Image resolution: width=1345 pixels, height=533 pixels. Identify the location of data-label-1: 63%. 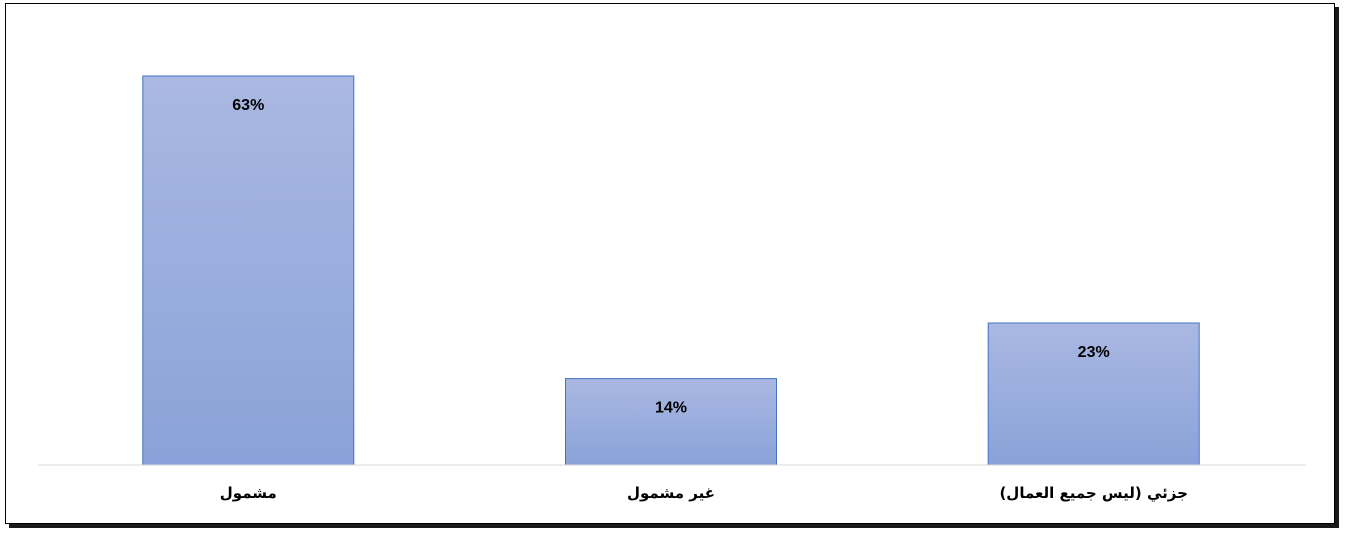
(248, 105).